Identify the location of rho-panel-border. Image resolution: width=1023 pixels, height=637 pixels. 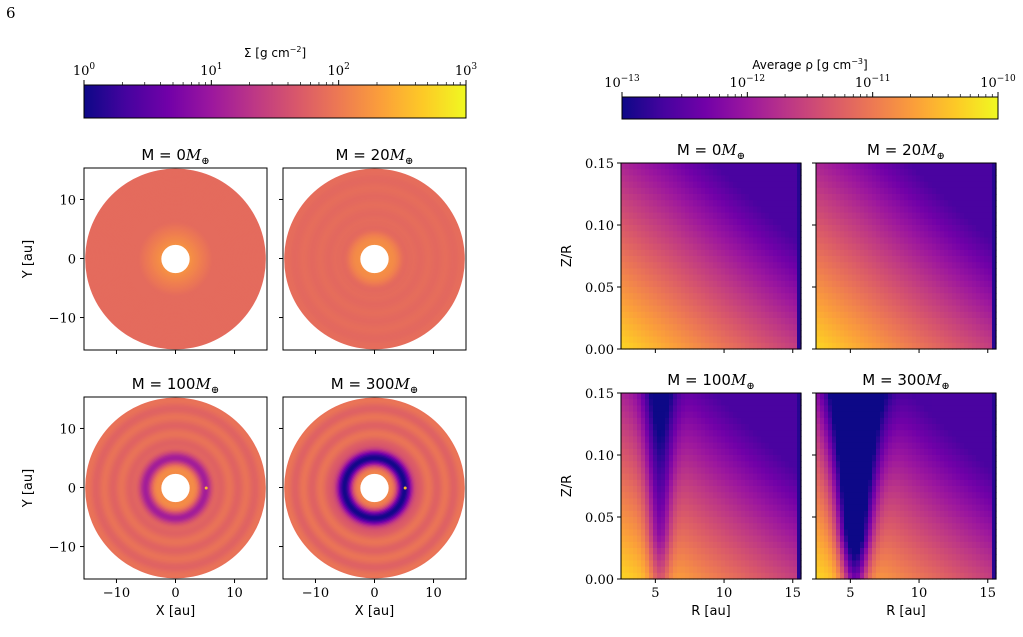
(711, 486).